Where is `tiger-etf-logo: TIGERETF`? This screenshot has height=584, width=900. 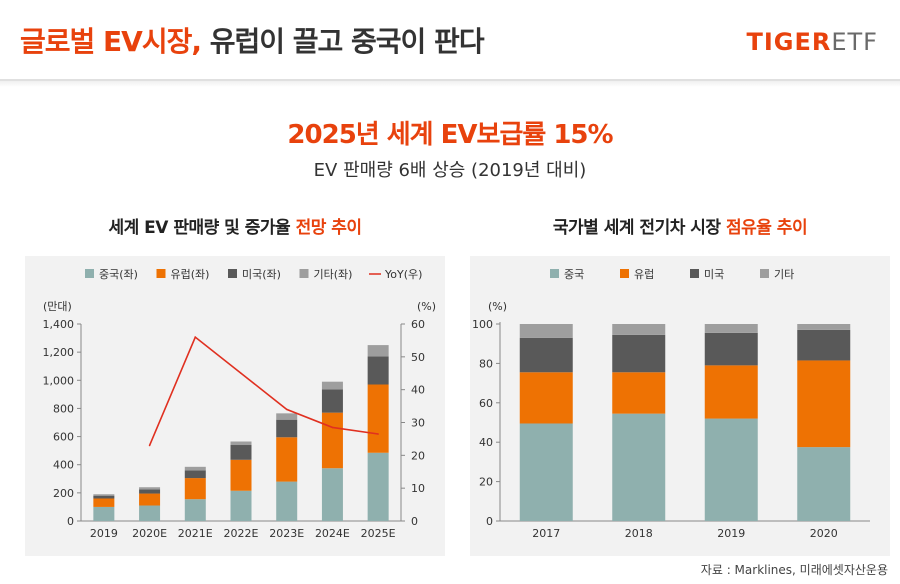 tiger-etf-logo: TIGERETF is located at coordinates (812, 42).